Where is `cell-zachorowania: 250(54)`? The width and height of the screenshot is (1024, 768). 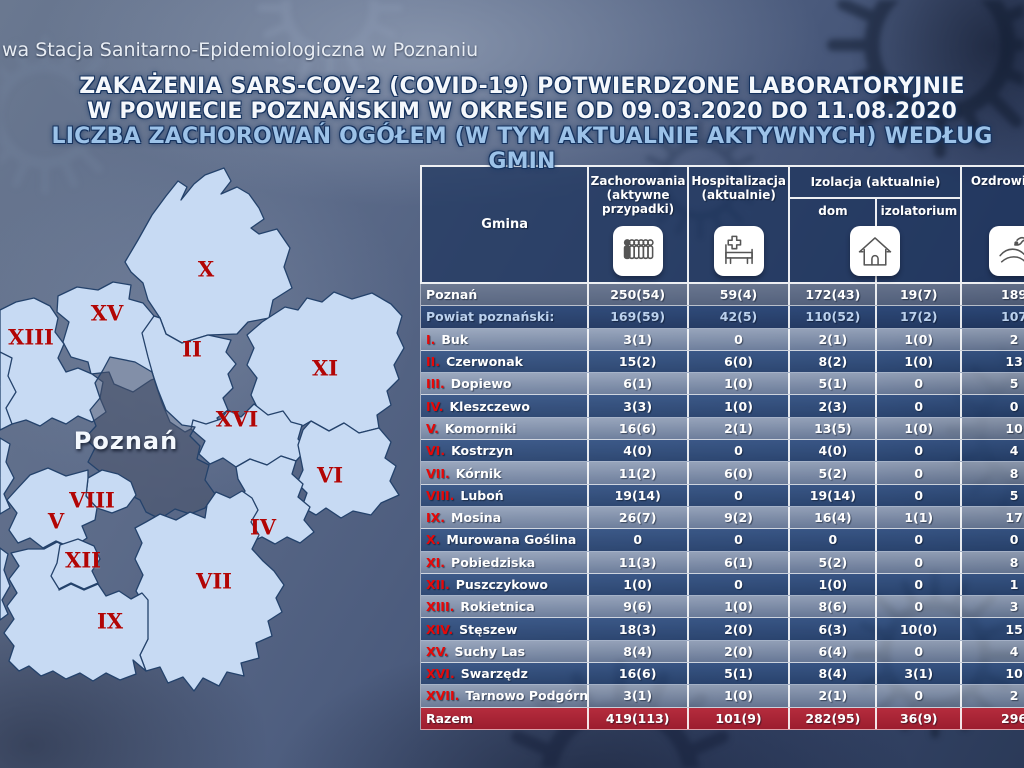
cell-zachorowania: 250(54) is located at coordinates (639, 295).